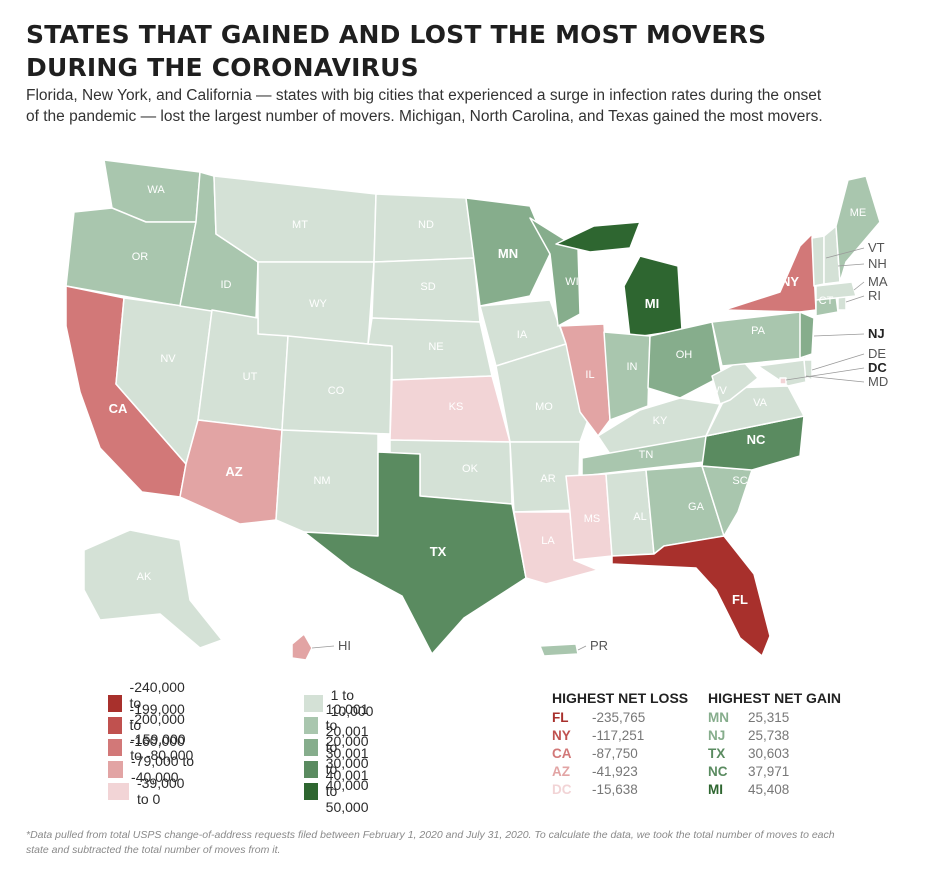 Image resolution: width=932 pixels, height=873 pixels. What do you see at coordinates (160, 791) in the screenshot?
I see `legend-label: -39,000 to 0` at bounding box center [160, 791].